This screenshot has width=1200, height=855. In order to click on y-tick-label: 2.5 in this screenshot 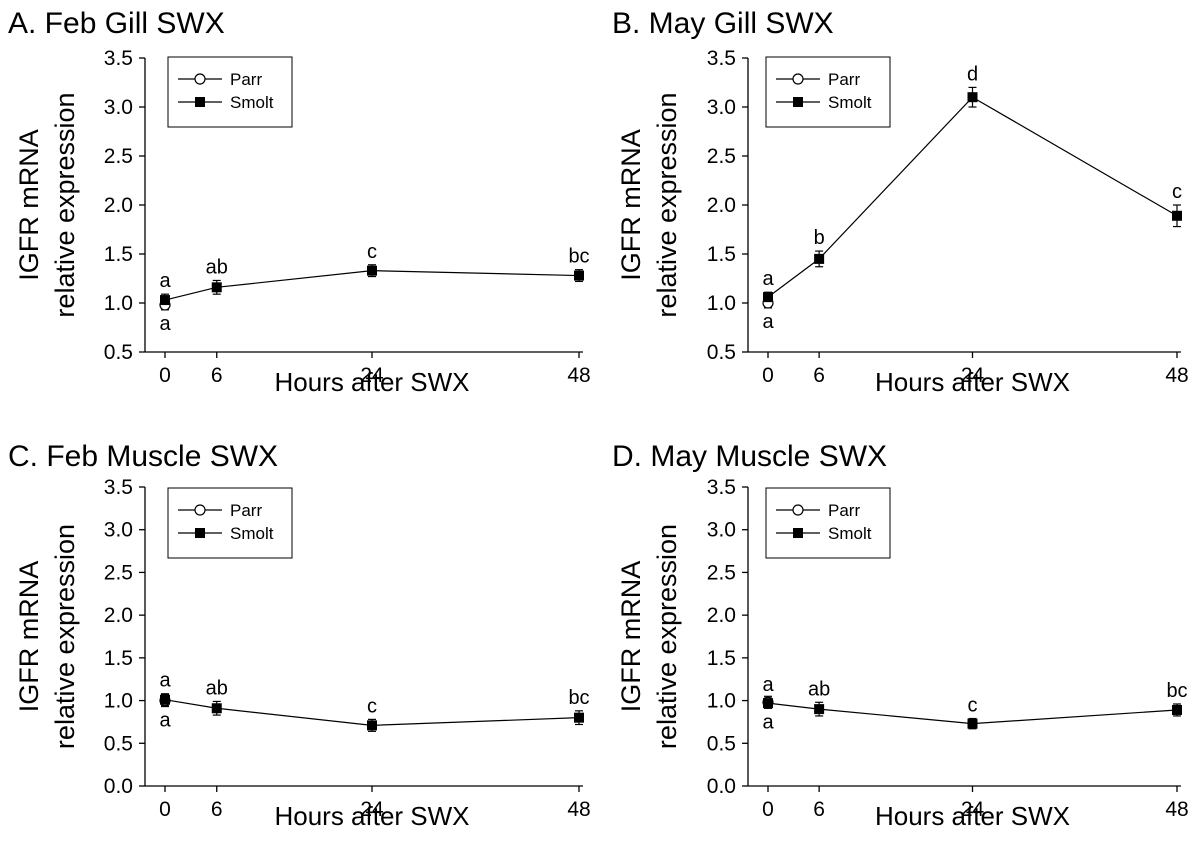, I will do `click(118, 572)`.